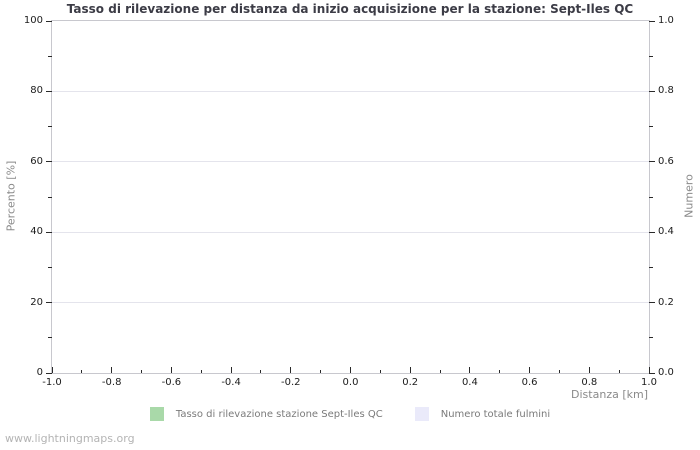  I want to click on y-tick-label: 80, so click(36, 91).